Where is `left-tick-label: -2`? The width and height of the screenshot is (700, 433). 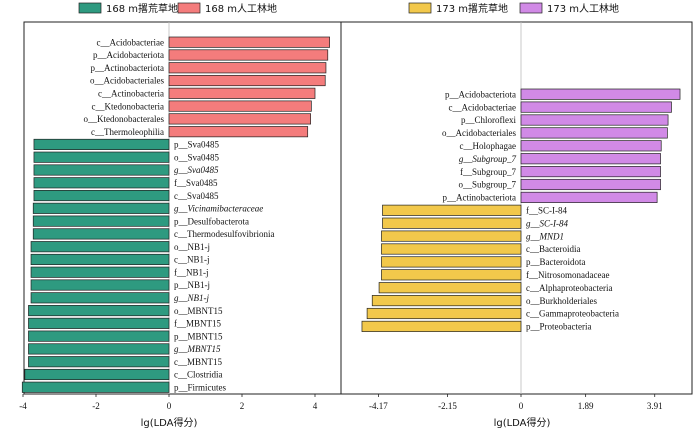 left-tick-label: -2 is located at coordinates (96, 406).